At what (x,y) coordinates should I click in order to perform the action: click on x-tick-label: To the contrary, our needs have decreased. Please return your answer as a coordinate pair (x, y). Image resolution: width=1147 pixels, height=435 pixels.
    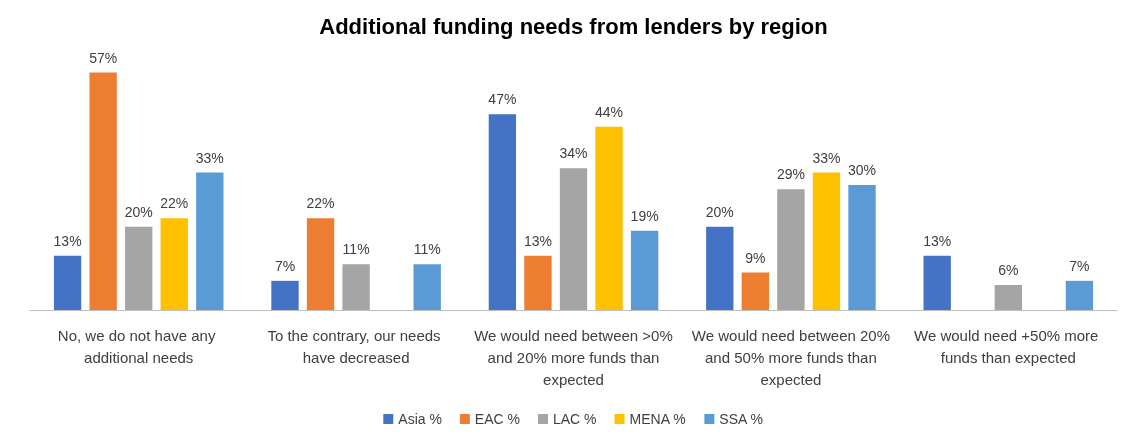
    Looking at the image, I should click on (356, 346).